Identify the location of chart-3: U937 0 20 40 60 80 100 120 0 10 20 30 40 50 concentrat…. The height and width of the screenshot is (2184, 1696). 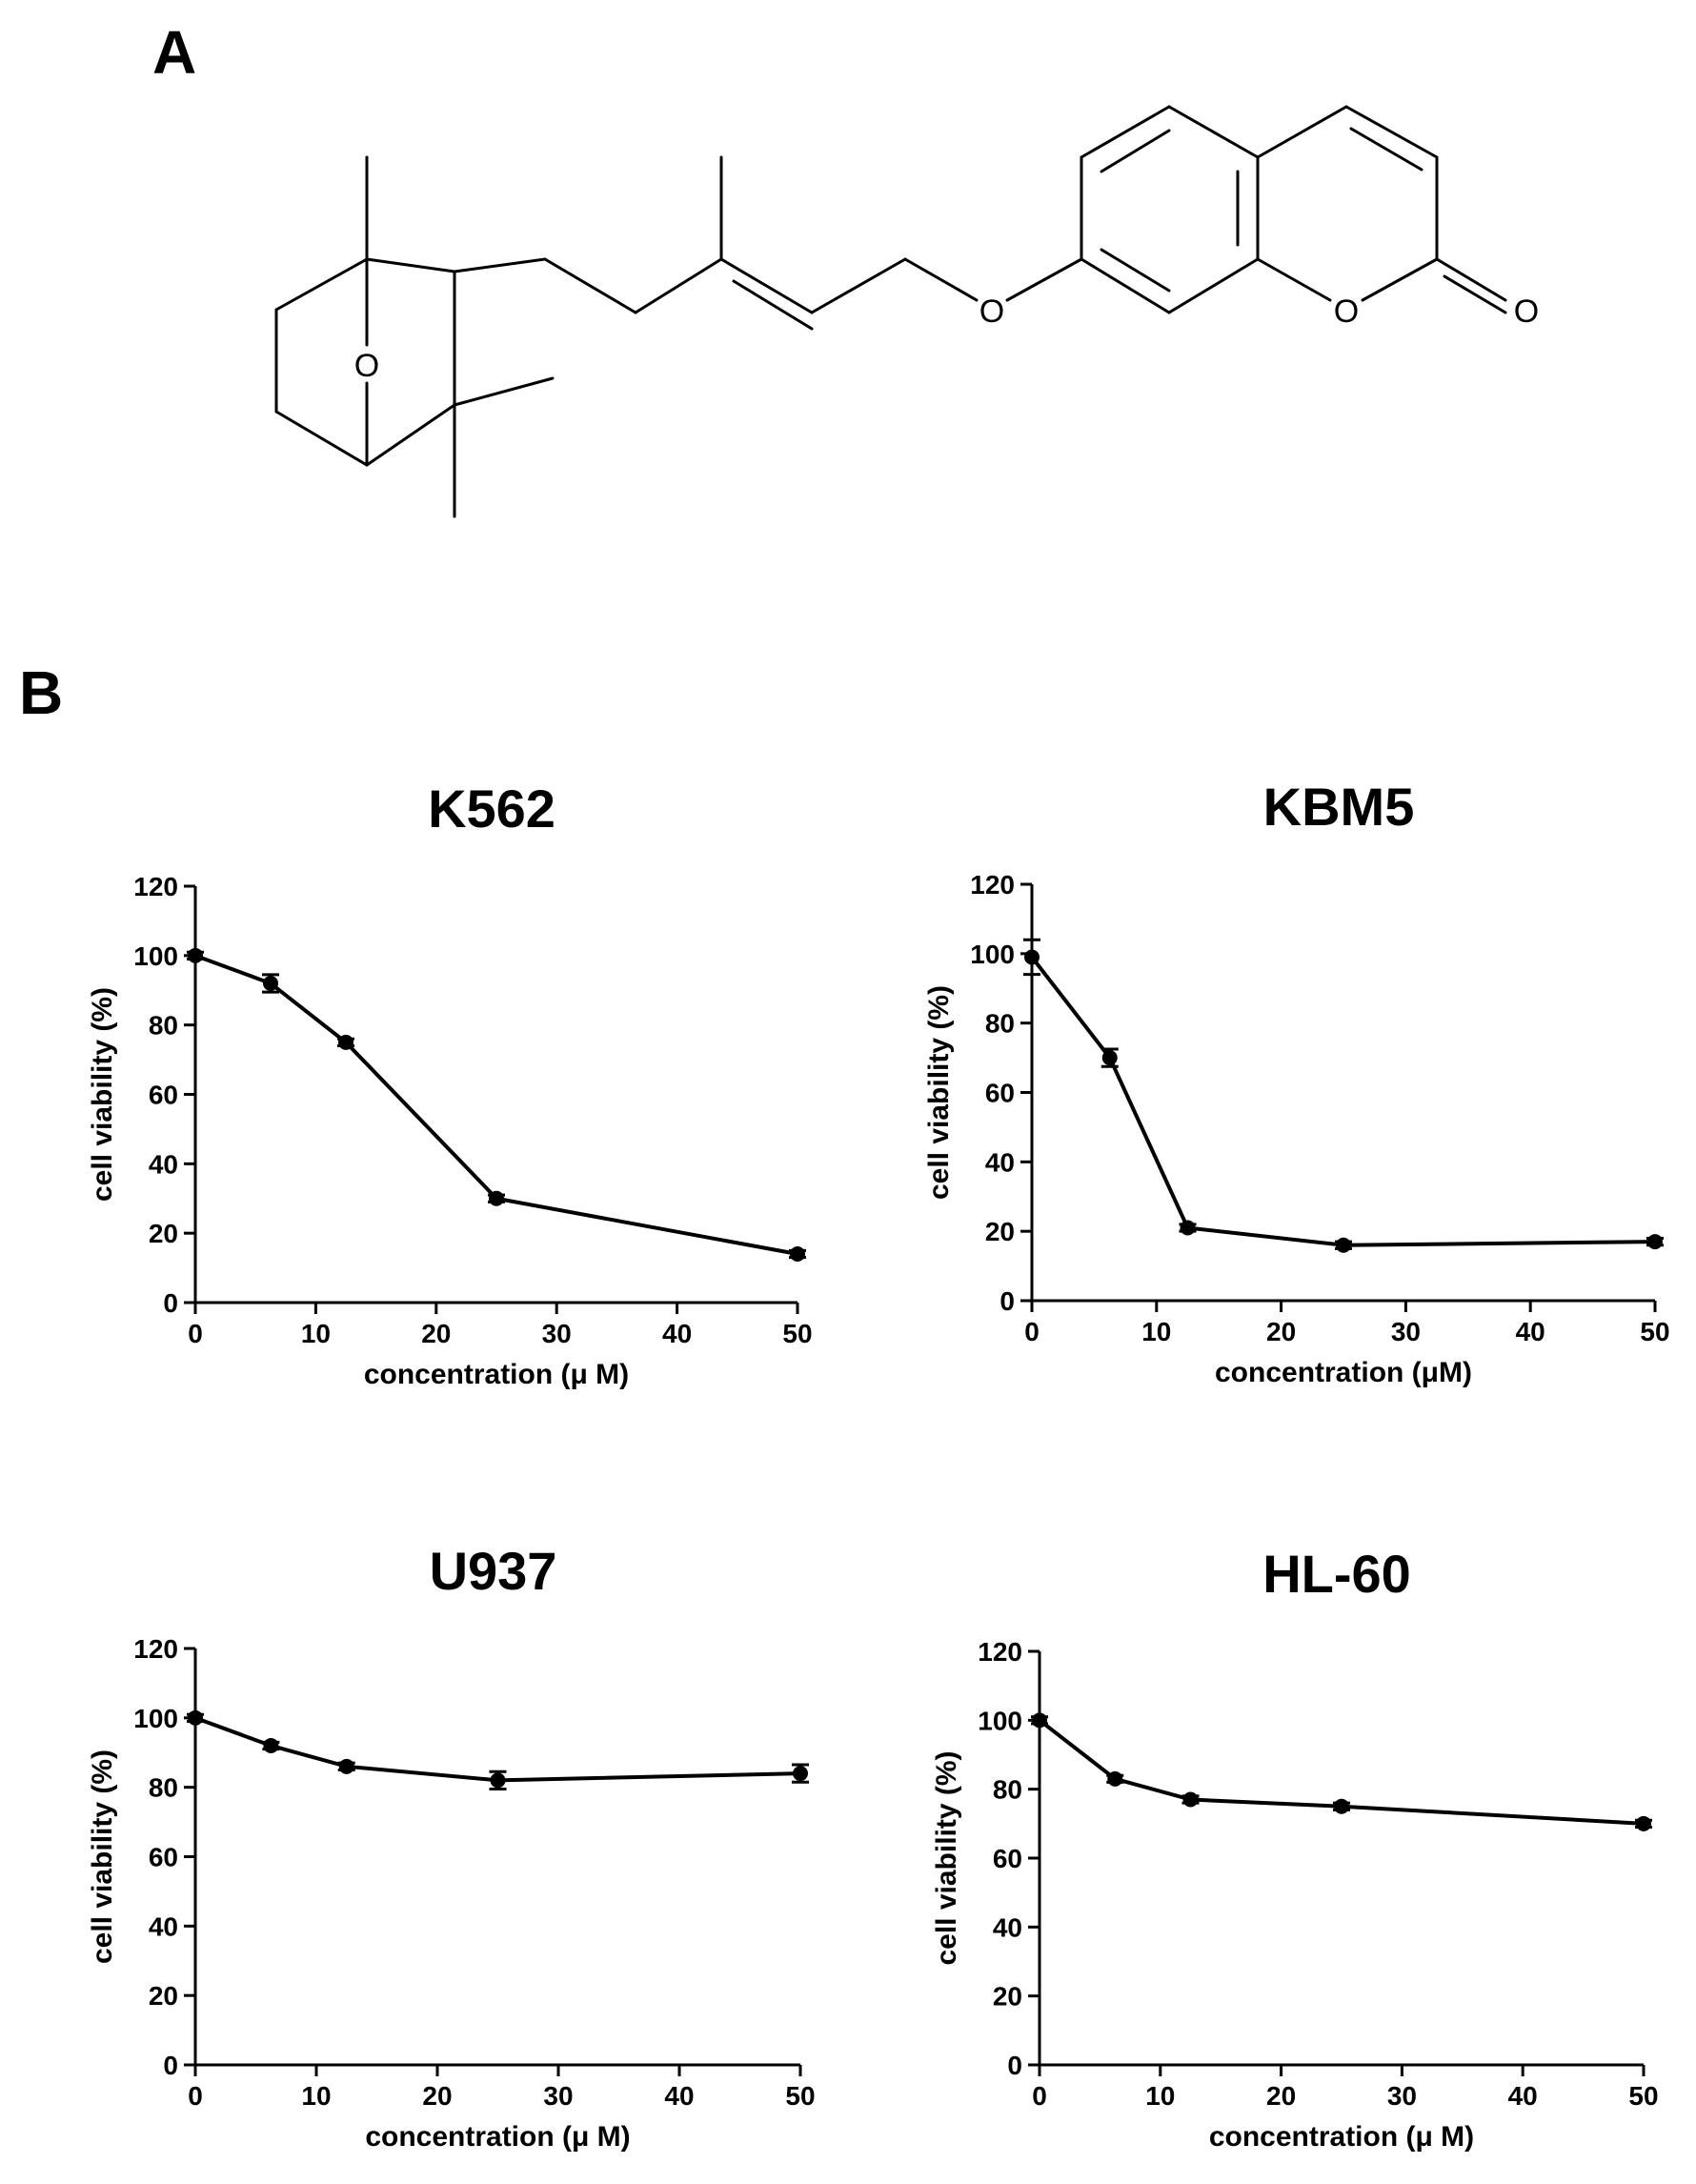
(452, 1847).